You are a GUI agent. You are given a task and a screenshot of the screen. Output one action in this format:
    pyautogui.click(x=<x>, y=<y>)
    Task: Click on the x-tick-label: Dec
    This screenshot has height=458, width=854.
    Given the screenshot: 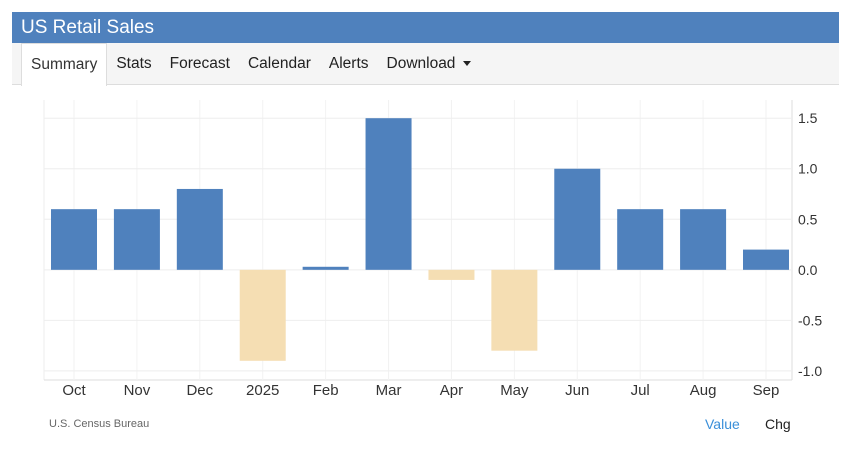 What is the action you would take?
    pyautogui.click(x=199, y=390)
    